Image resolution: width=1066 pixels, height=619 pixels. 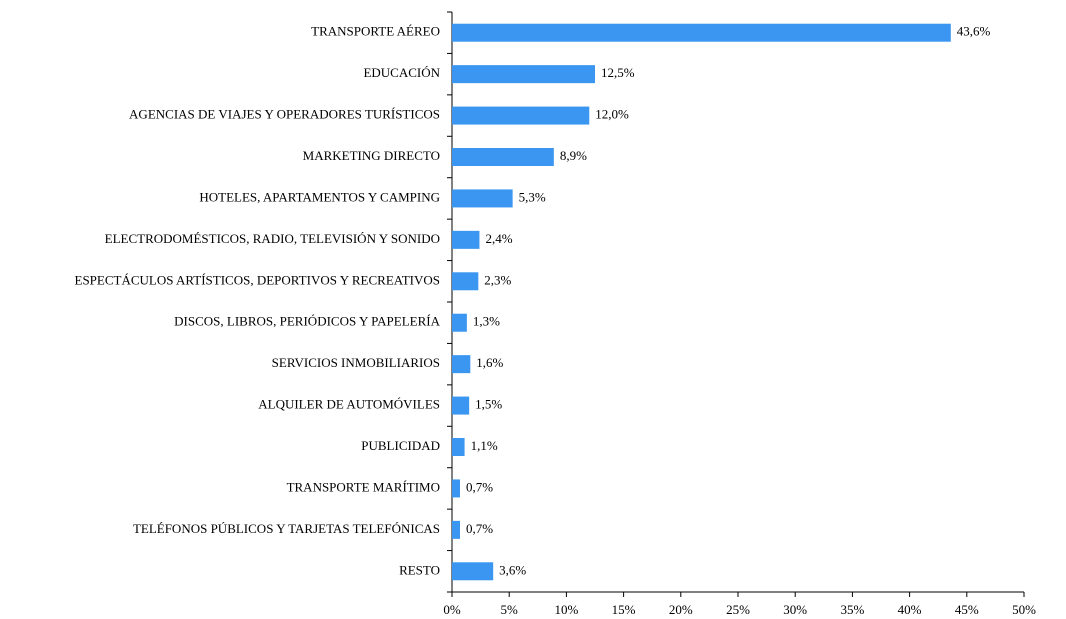 What do you see at coordinates (349, 404) in the screenshot?
I see `y-tick-label: ALQUILER DE AUTOMÓVILES` at bounding box center [349, 404].